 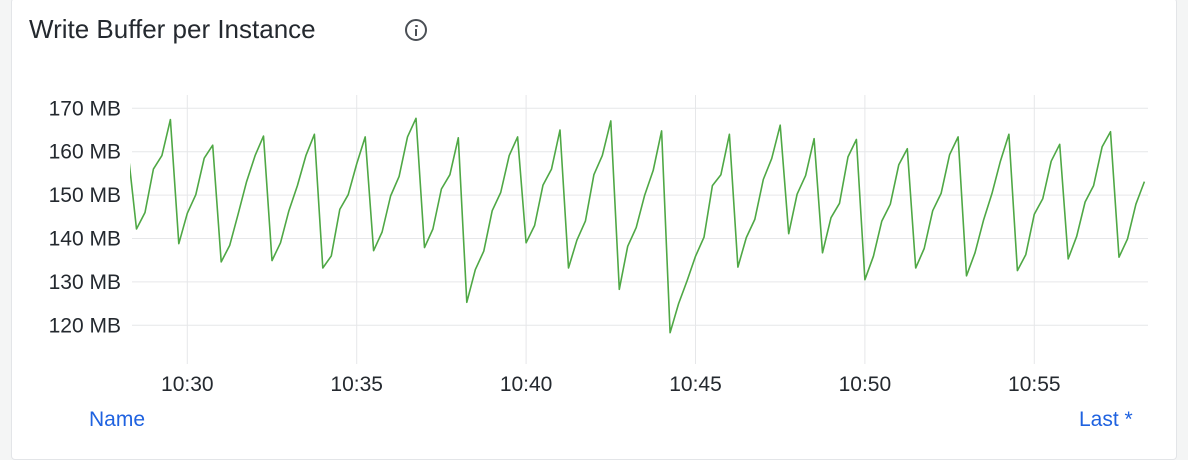 I want to click on x-tick-label: 10:50, so click(x=865, y=384).